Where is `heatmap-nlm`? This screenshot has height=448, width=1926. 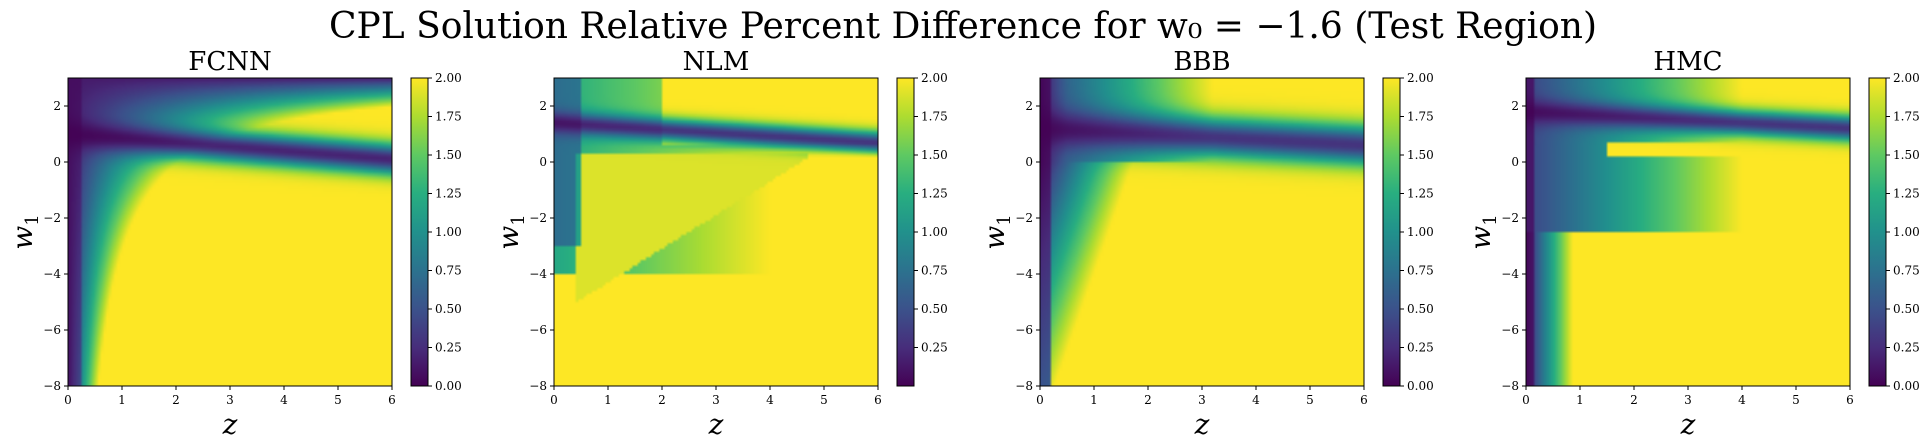
heatmap-nlm is located at coordinates (716, 232).